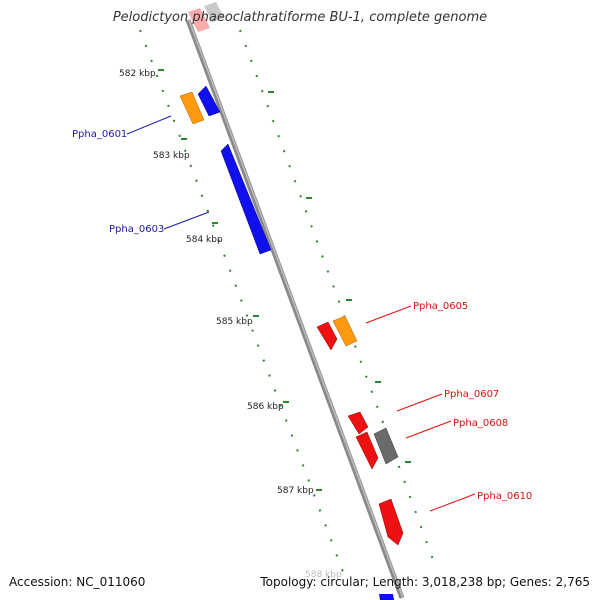 Image resolution: width=600 pixels, height=600 pixels. Describe the element at coordinates (206, 17) in the screenshot. I see `top-faded-features` at that location.